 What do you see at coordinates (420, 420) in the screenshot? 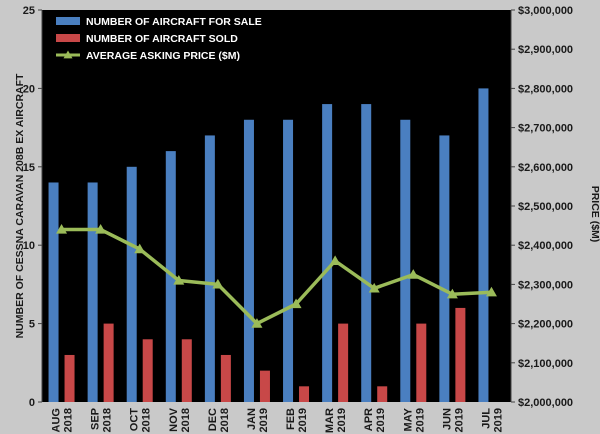
I see `x-tick-year-9: 2019` at bounding box center [420, 420].